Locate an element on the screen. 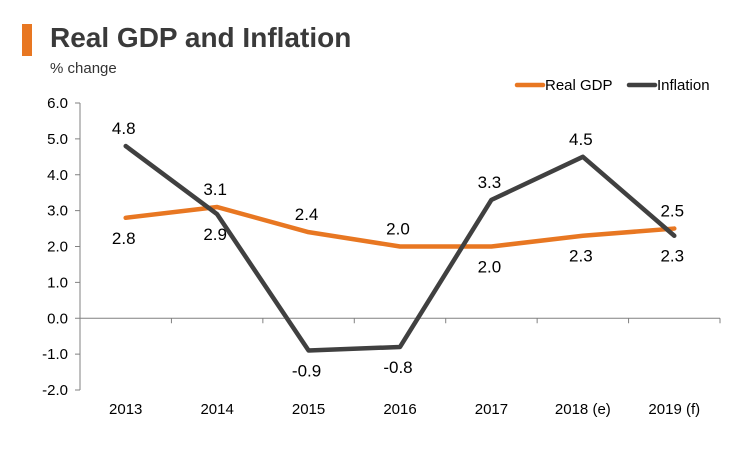  legend: Real GDP Inflation is located at coordinates (612, 85).